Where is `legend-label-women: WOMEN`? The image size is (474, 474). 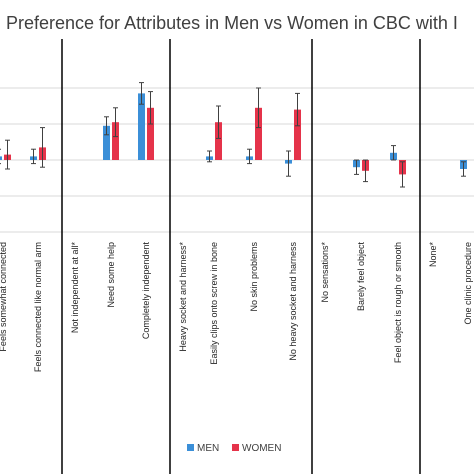 legend-label-women: WOMEN is located at coordinates (261, 448).